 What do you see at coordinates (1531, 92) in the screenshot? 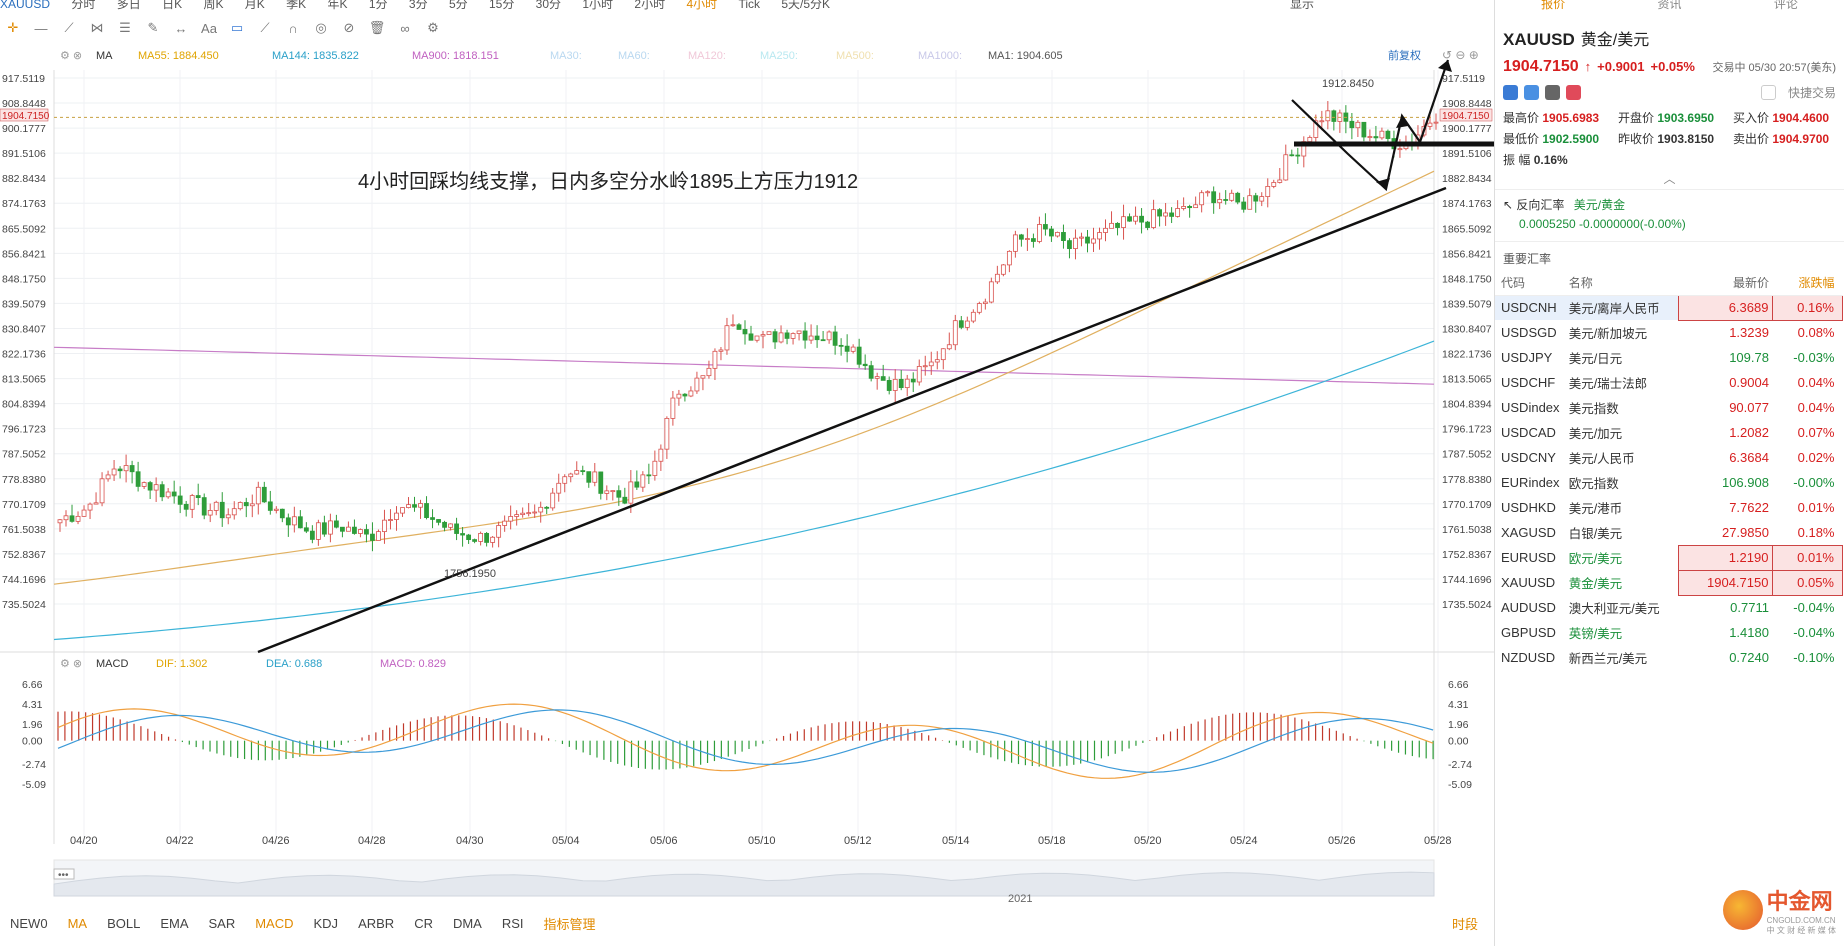
I see `share-icon` at bounding box center [1531, 92].